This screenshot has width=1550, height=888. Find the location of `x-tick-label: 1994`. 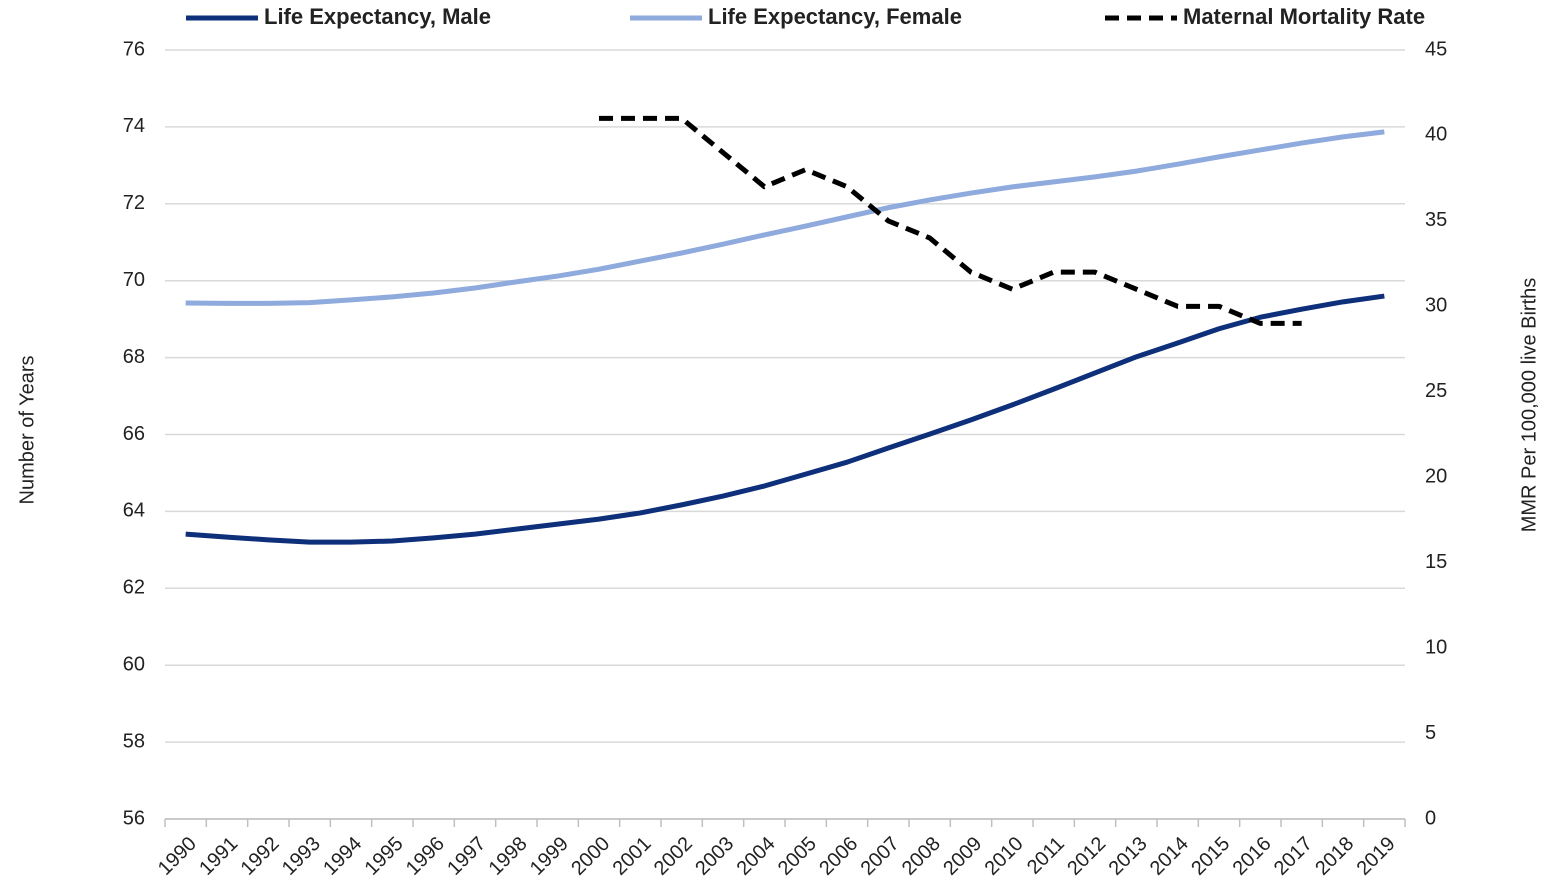

x-tick-label: 1994 is located at coordinates (342, 856).